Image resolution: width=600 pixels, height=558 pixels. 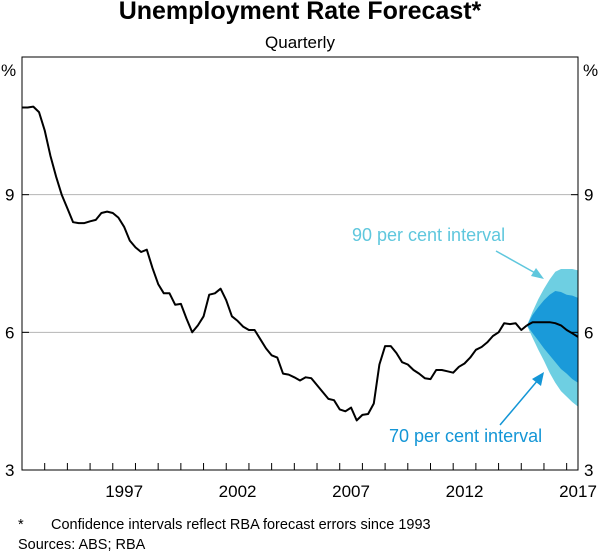 I want to click on chart-subtitle: Quarterly, so click(x=300, y=42).